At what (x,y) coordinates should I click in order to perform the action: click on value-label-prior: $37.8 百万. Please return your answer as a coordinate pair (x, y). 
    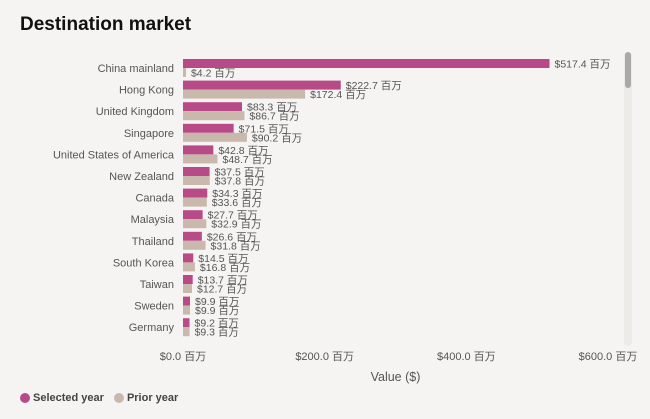
    Looking at the image, I should click on (240, 182).